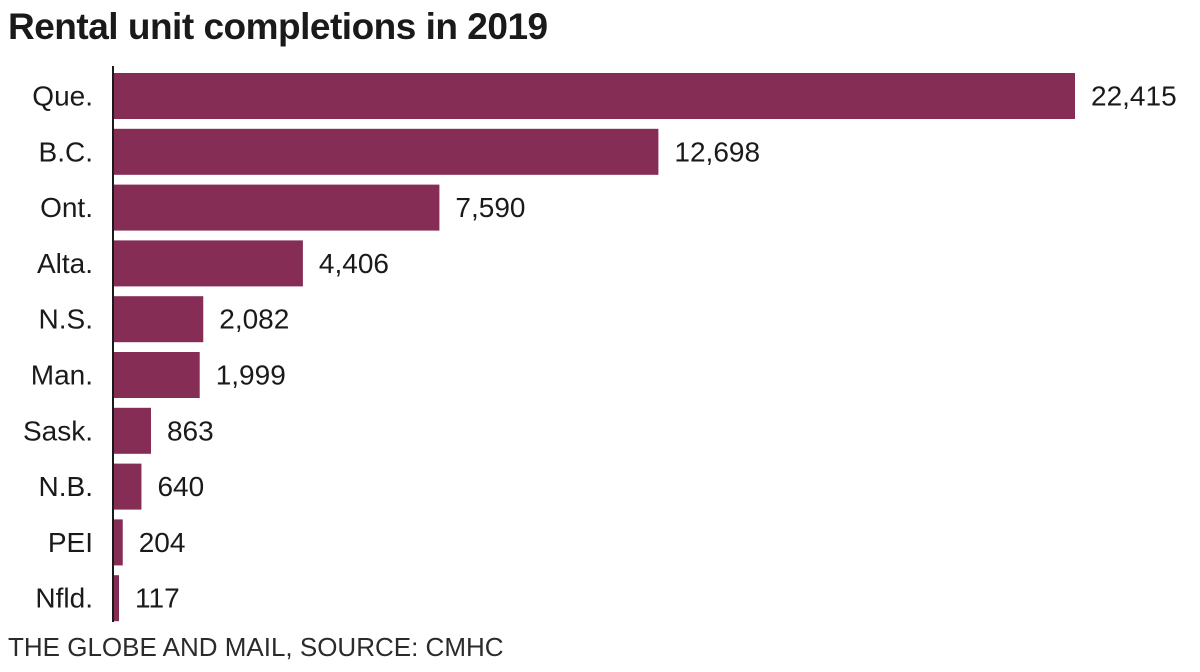 The width and height of the screenshot is (1200, 672). Describe the element at coordinates (62, 96) in the screenshot. I see `category-label-0: Que.` at that location.